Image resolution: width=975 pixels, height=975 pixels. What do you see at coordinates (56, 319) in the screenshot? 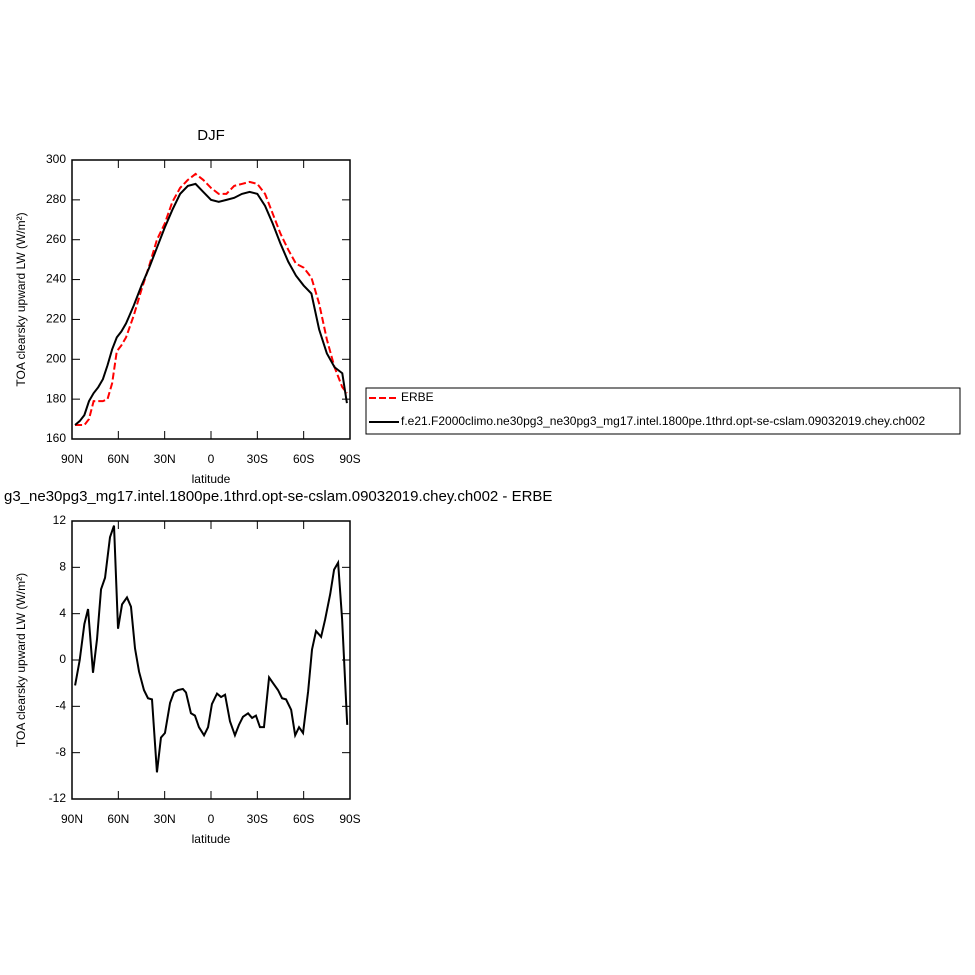
I see `y-tick-label: 220` at bounding box center [56, 319].